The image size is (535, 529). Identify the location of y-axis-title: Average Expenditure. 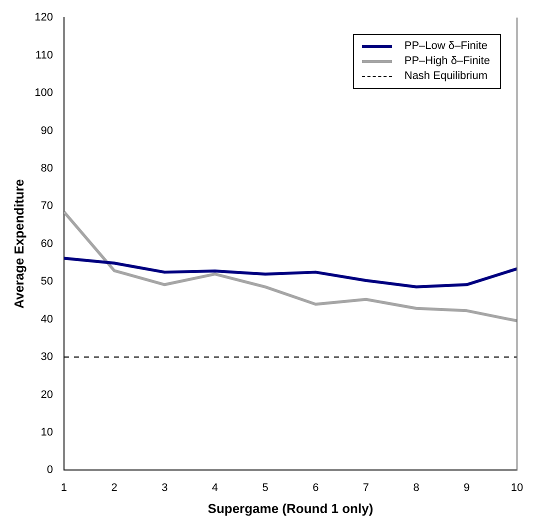
(18, 244).